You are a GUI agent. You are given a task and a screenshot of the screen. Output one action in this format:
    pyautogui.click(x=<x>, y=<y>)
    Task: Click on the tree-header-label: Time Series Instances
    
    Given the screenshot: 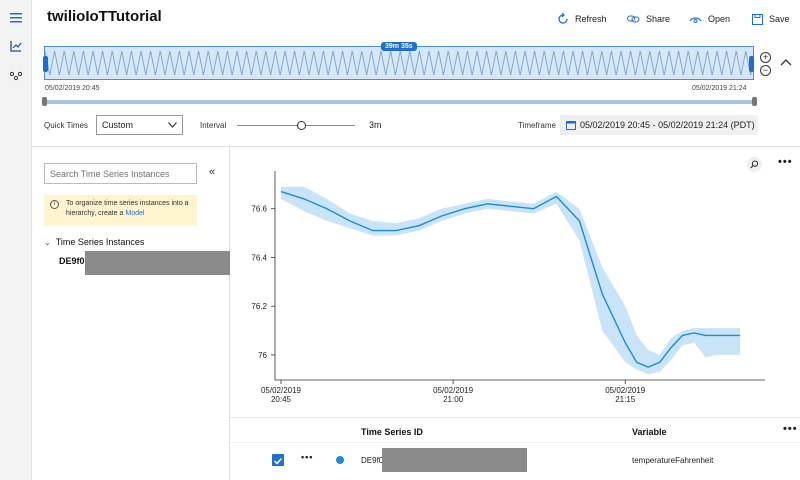 What is the action you would take?
    pyautogui.click(x=100, y=242)
    